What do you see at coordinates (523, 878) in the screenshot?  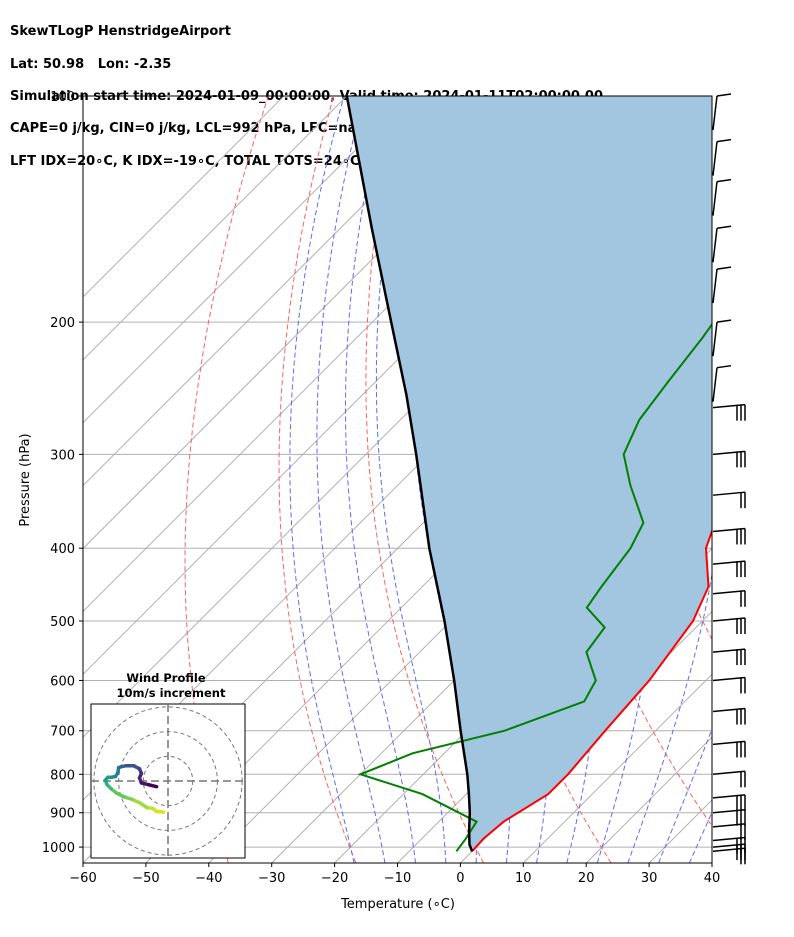 I see `x-tick-label: 10` at bounding box center [523, 878].